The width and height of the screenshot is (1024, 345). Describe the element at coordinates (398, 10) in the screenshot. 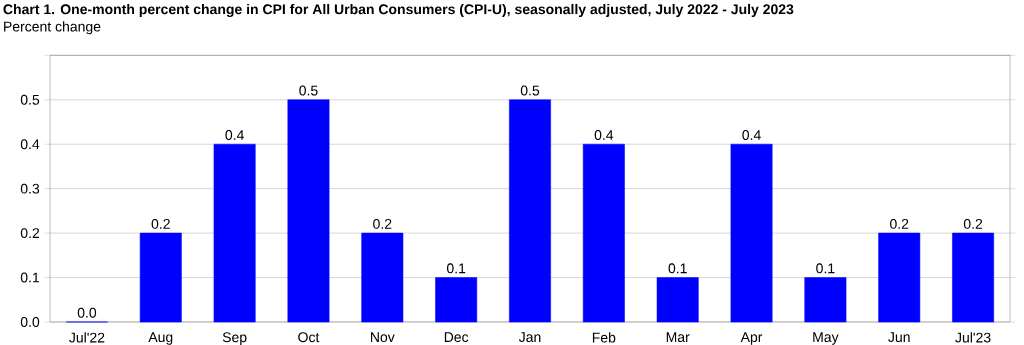

I see `chart-title: Chart 1. One-month percent change in CPI for All Urban Consumers (CPI-U), seasonally adjusted, July 2022 - July 2023` at that location.